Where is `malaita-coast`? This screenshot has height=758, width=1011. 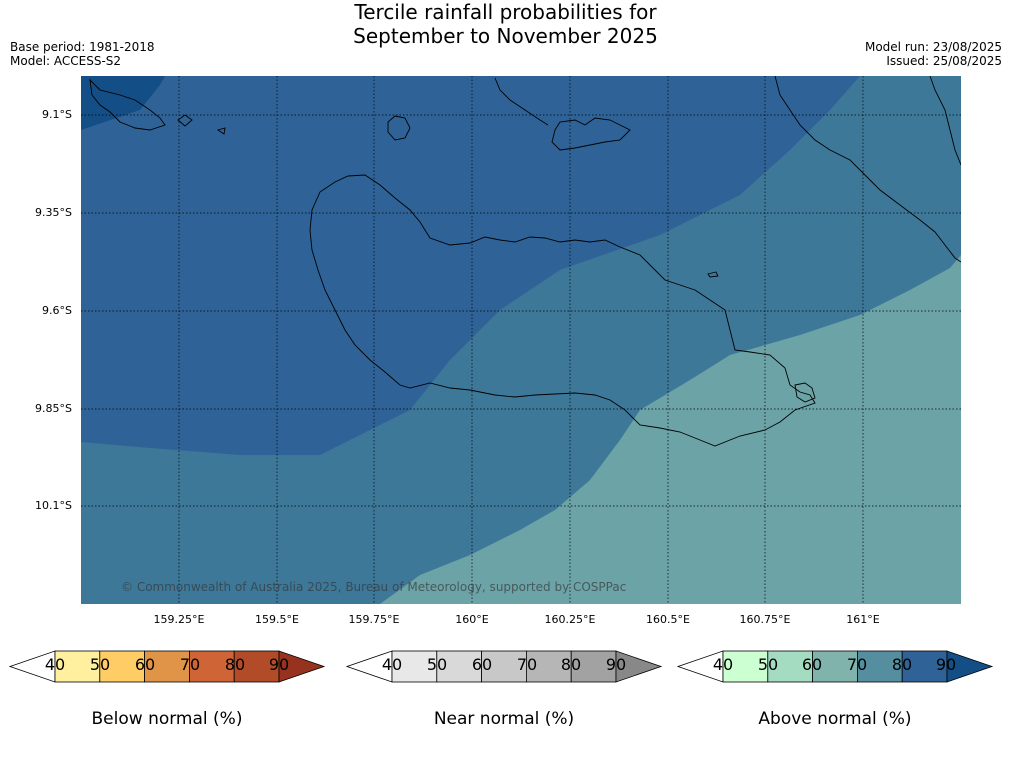 malaita-coast is located at coordinates (867, 169).